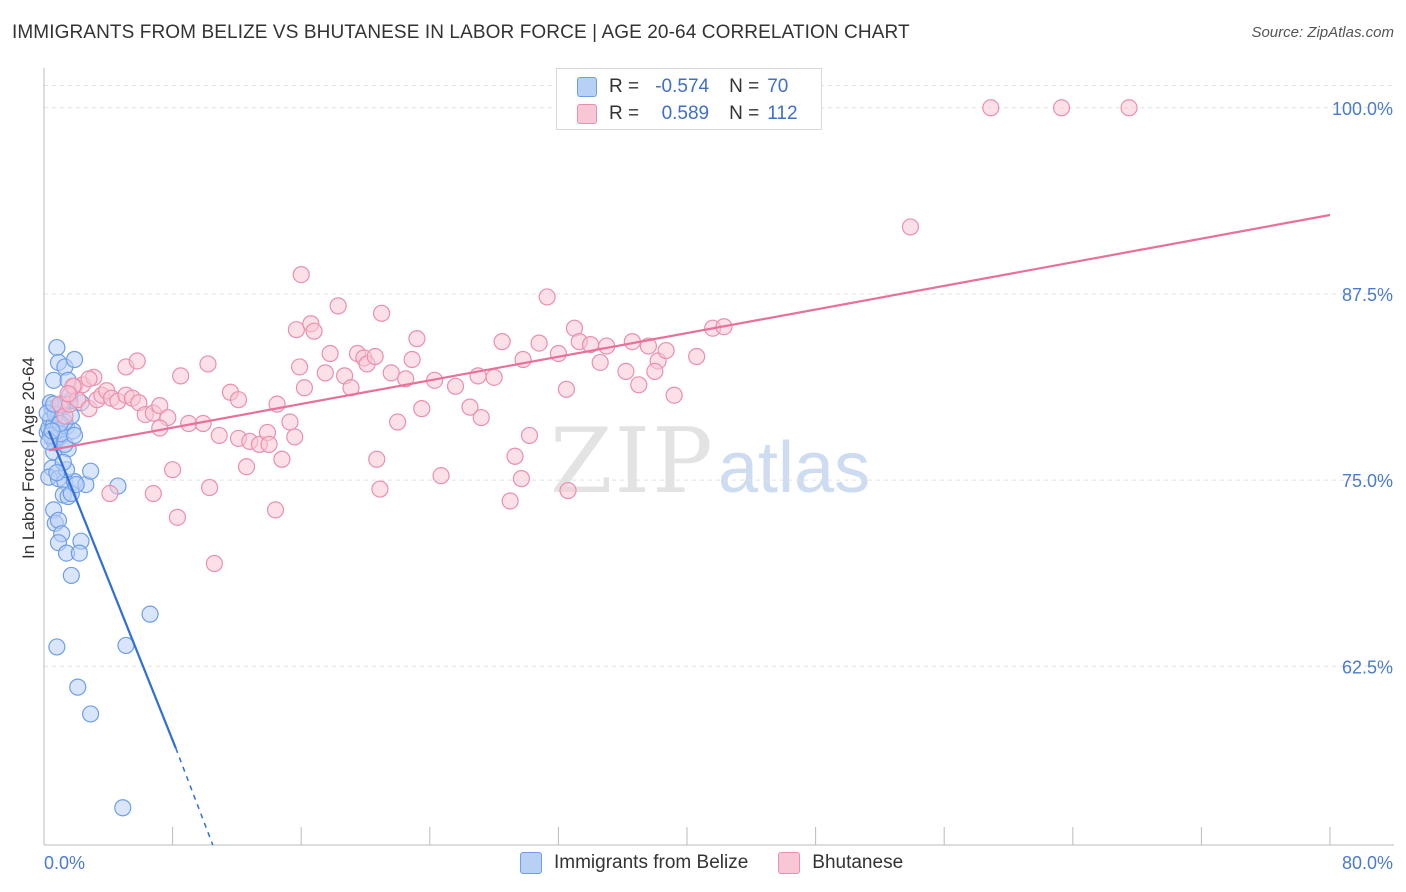 The height and width of the screenshot is (892, 1406). What do you see at coordinates (1322, 32) in the screenshot?
I see `source-credit: Source: ZipAtlas.com` at bounding box center [1322, 32].